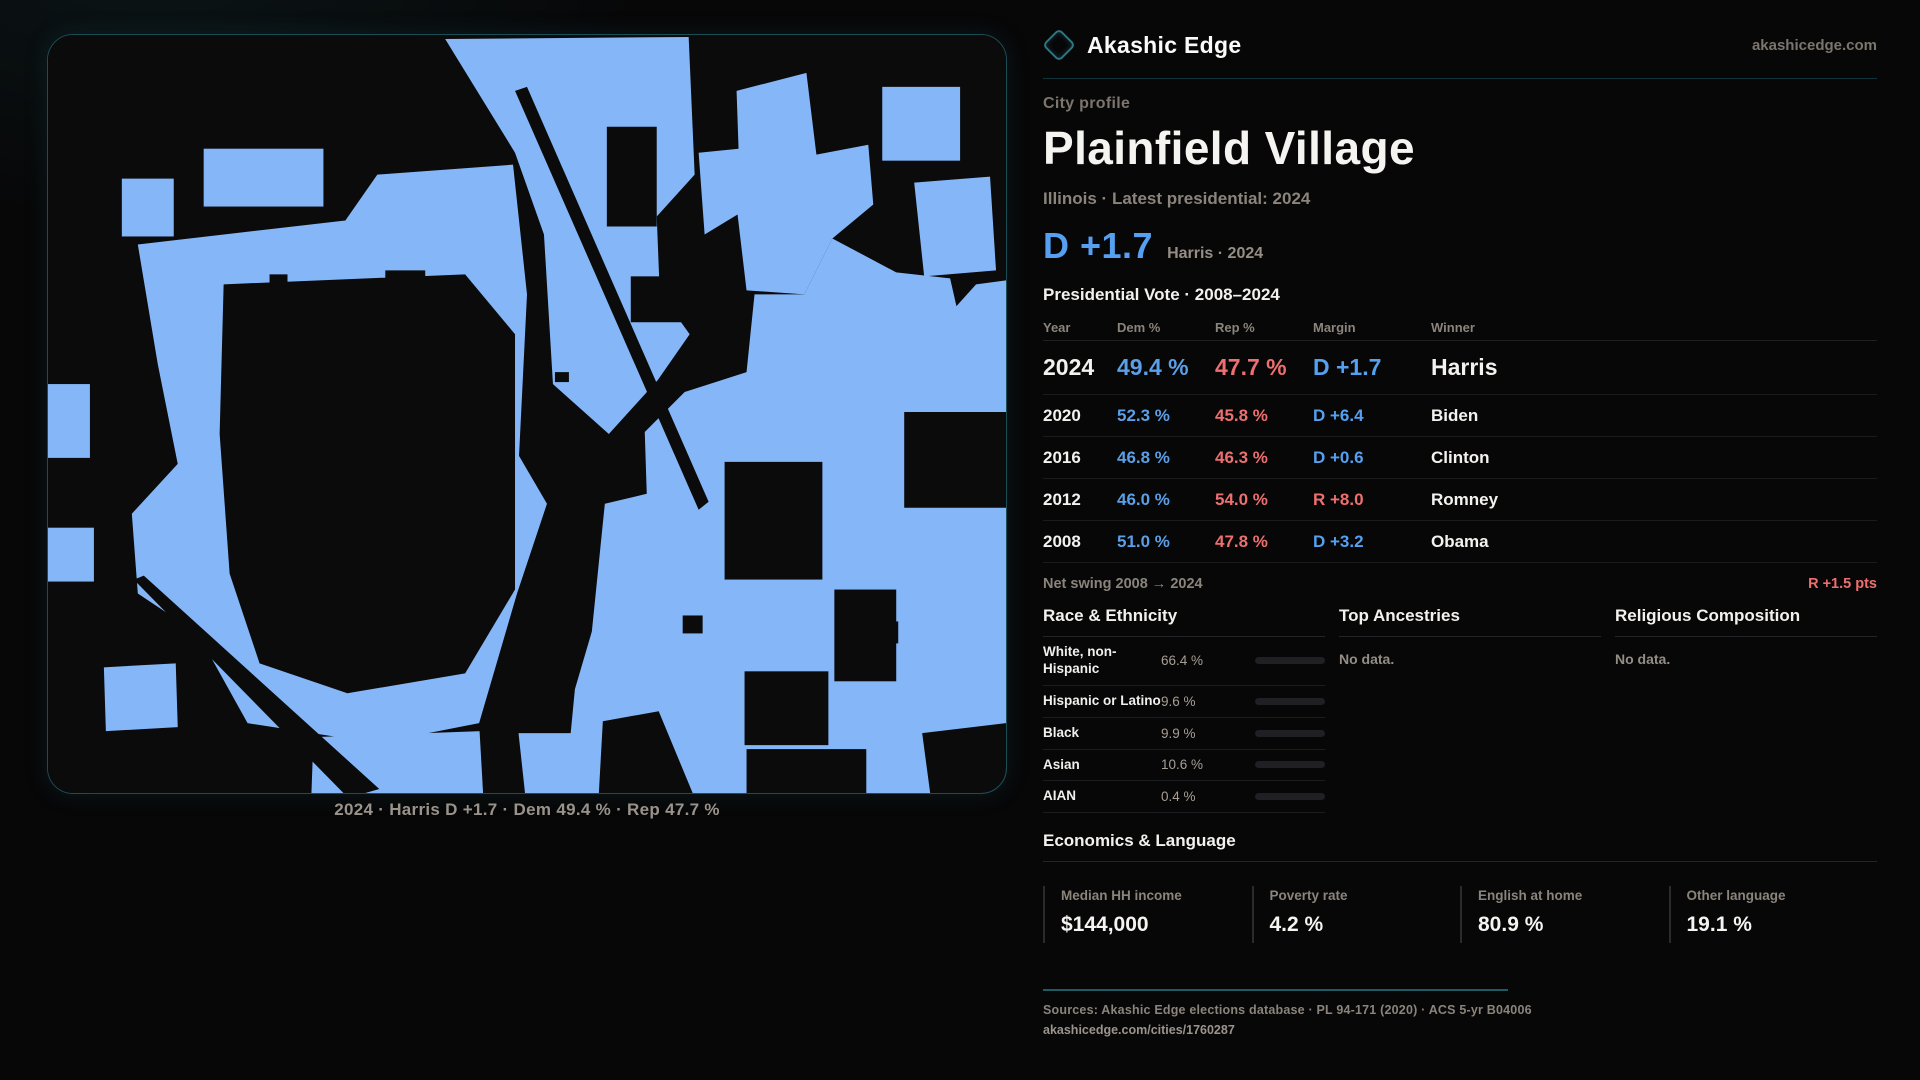 Image resolution: width=1920 pixels, height=1080 pixels. I want to click on votes-section-heading: Presidential Vote · 2008–2024, so click(1161, 294).